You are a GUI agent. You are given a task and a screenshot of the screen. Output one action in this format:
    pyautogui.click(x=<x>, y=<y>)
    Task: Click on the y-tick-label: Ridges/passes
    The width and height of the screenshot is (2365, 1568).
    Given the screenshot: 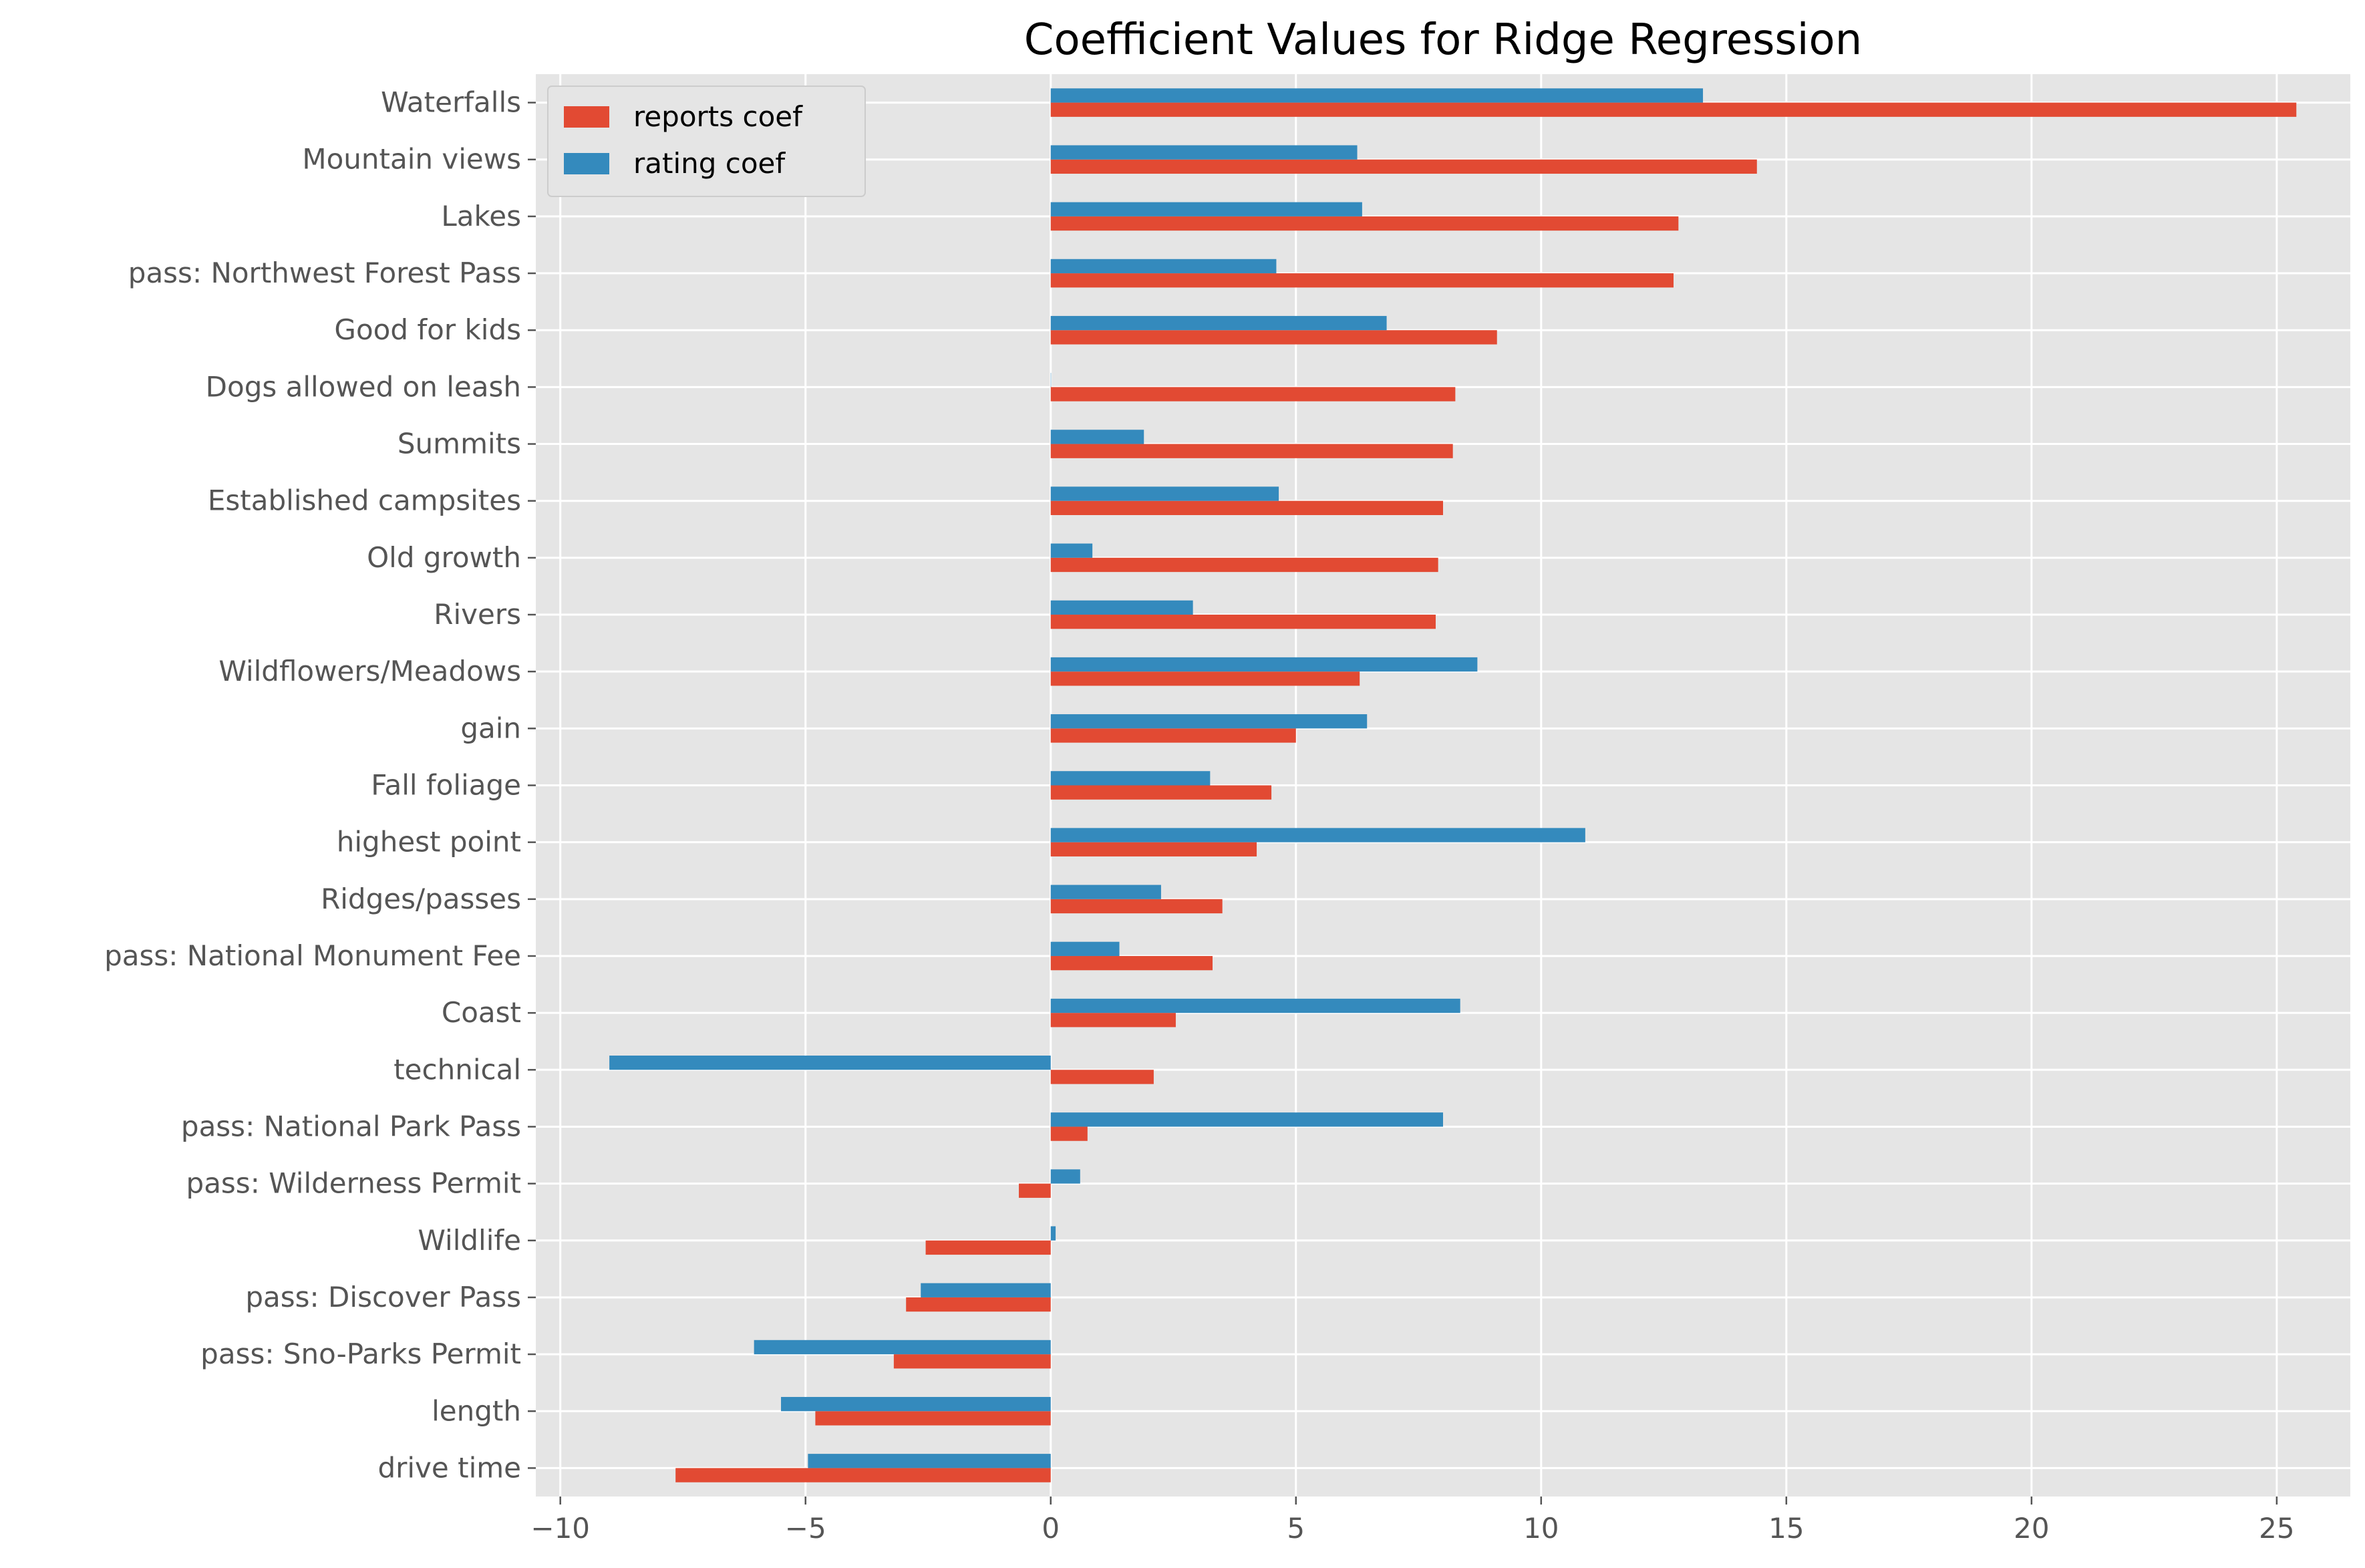 What is the action you would take?
    pyautogui.click(x=421, y=899)
    